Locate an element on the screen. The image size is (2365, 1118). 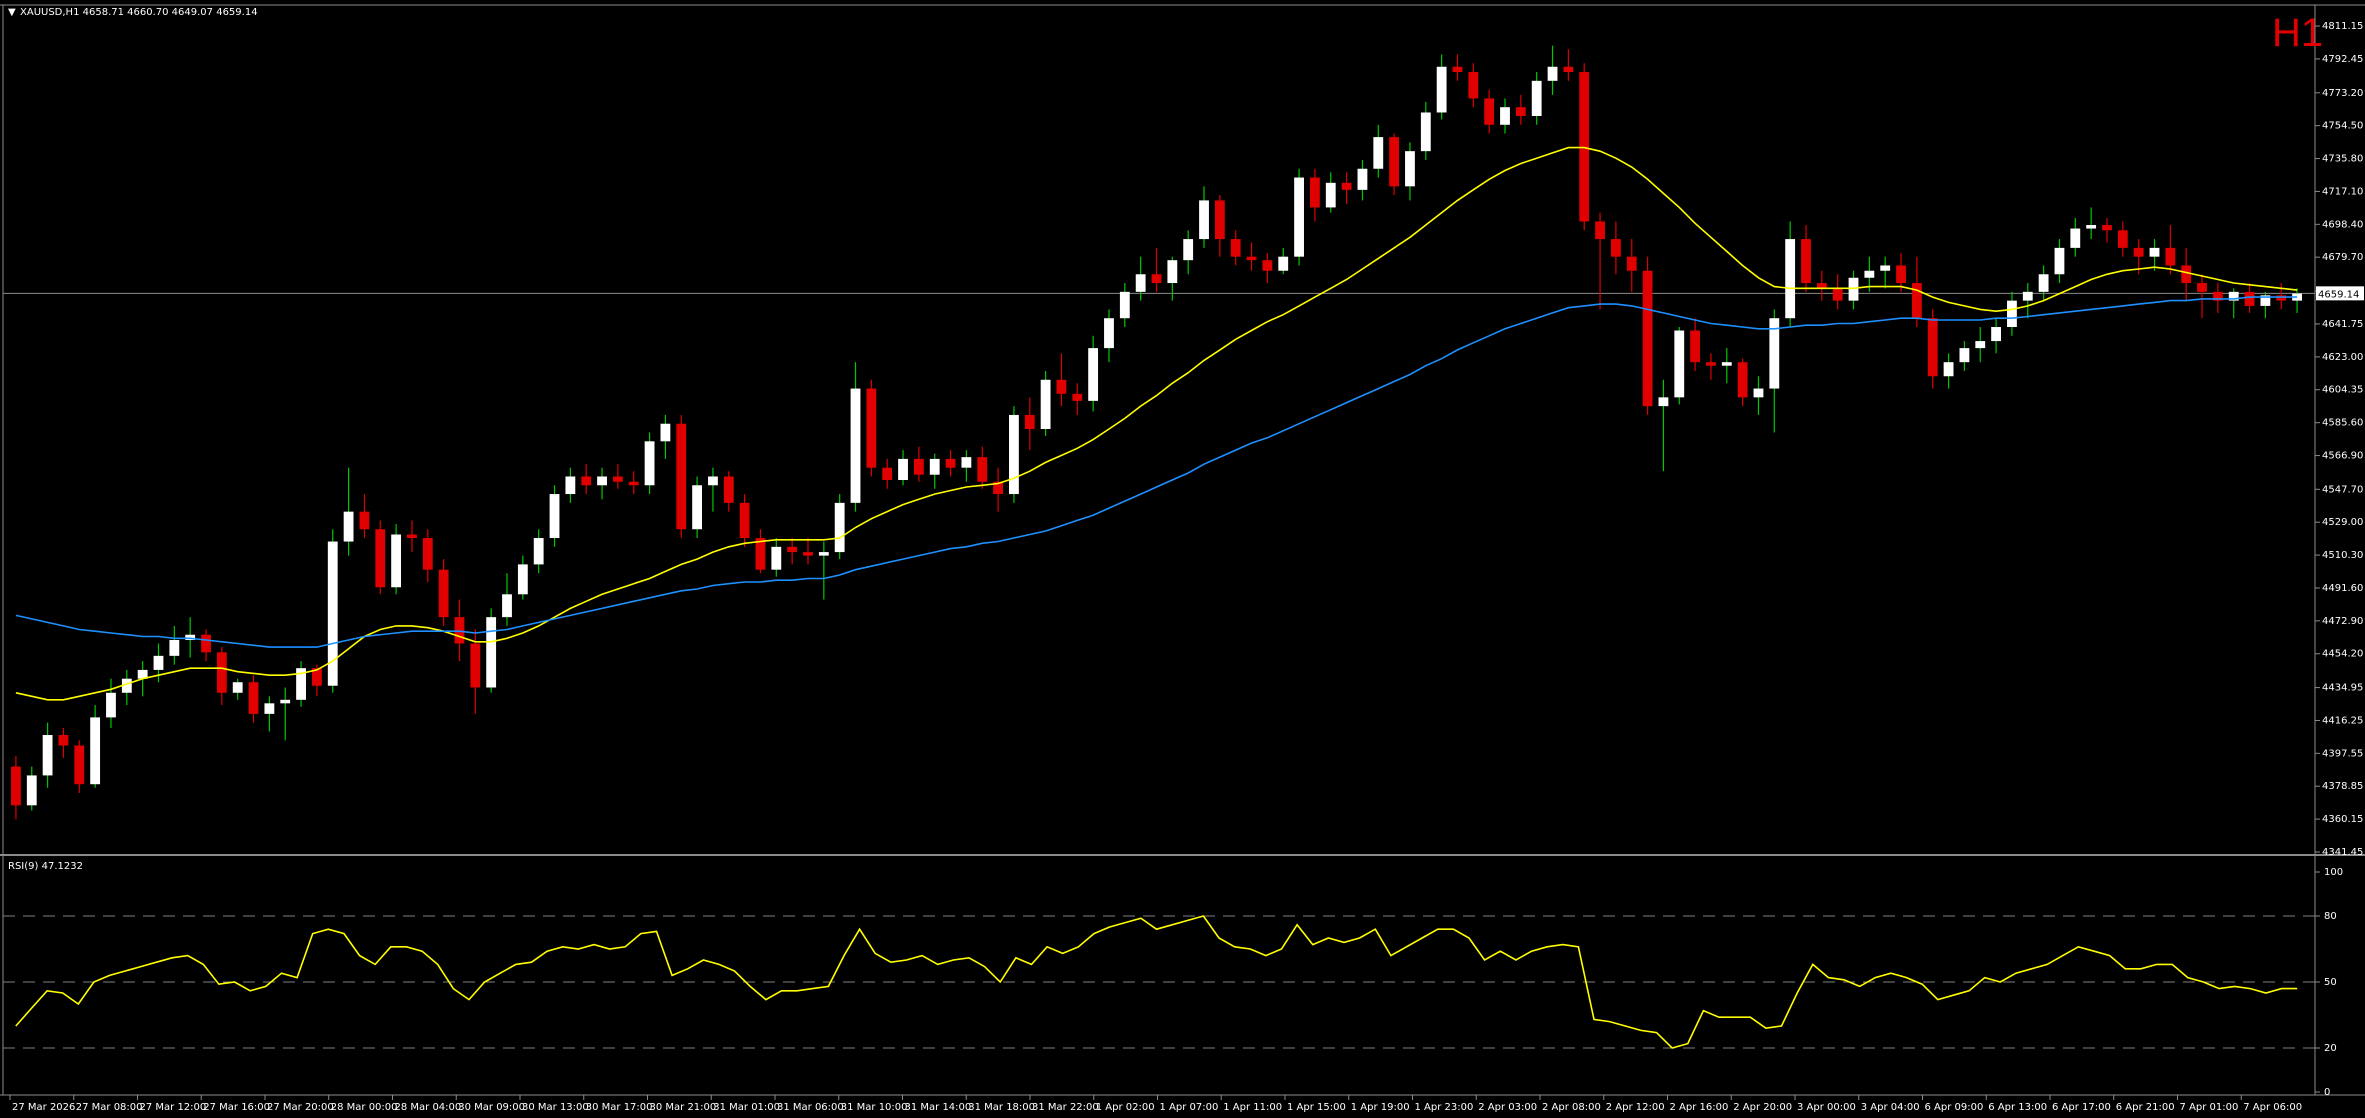
price-tick-label: 4754.50 is located at coordinates (2342, 126).